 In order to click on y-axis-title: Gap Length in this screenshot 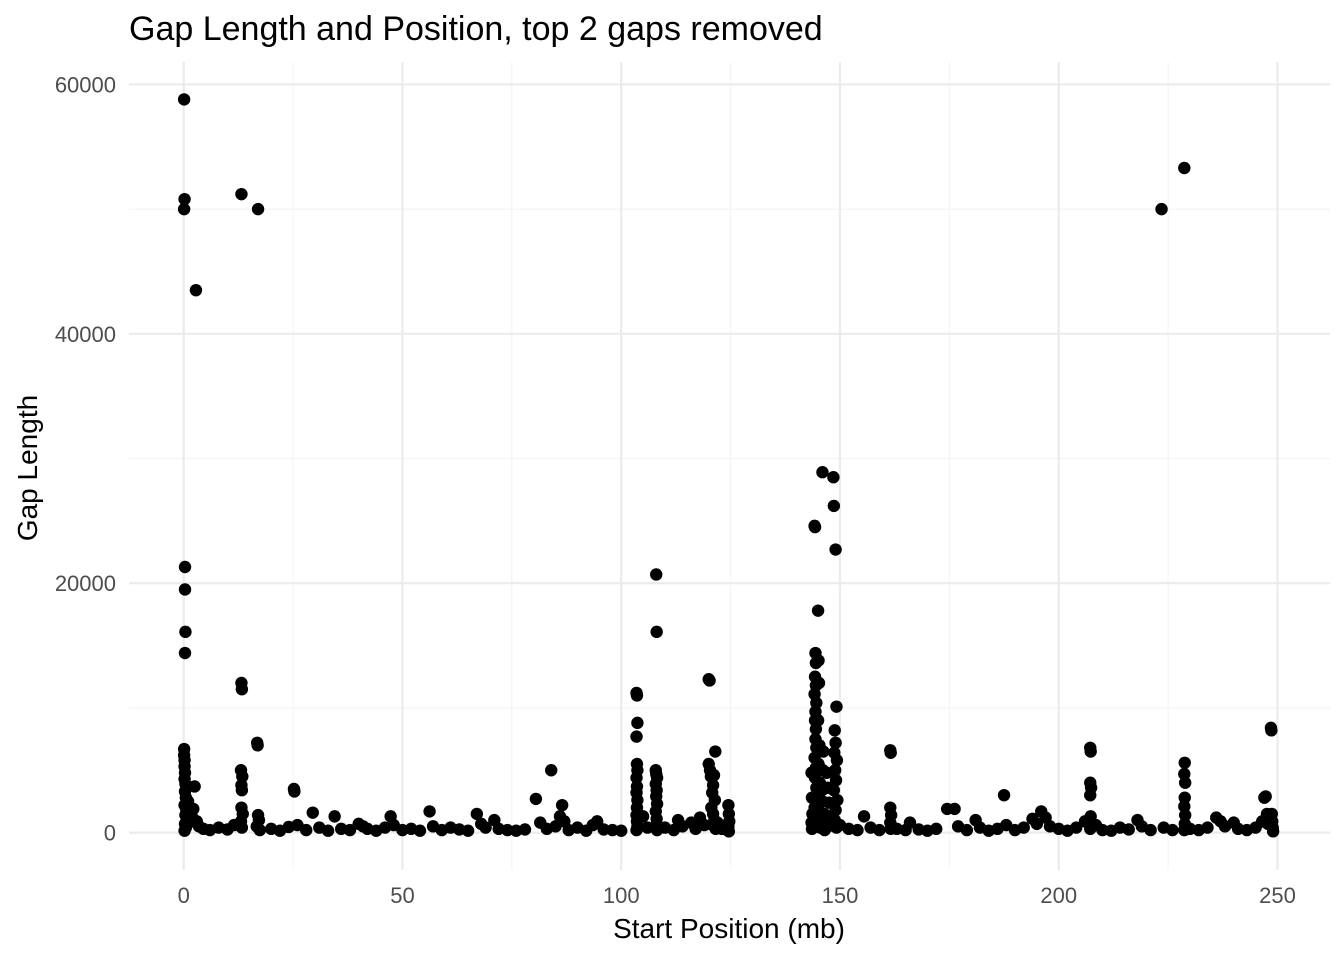, I will do `click(27, 468)`.